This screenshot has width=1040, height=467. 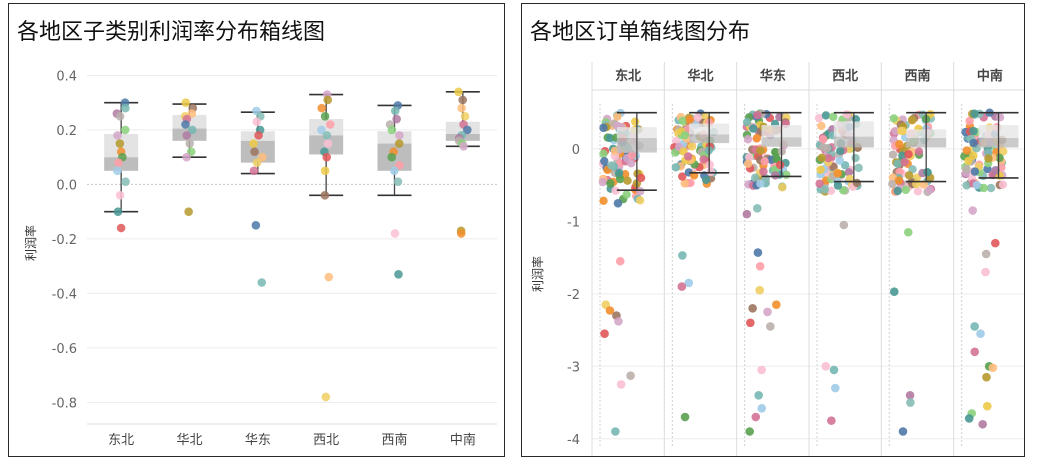 What do you see at coordinates (576, 150) in the screenshot?
I see `y-tick-label: 0` at bounding box center [576, 150].